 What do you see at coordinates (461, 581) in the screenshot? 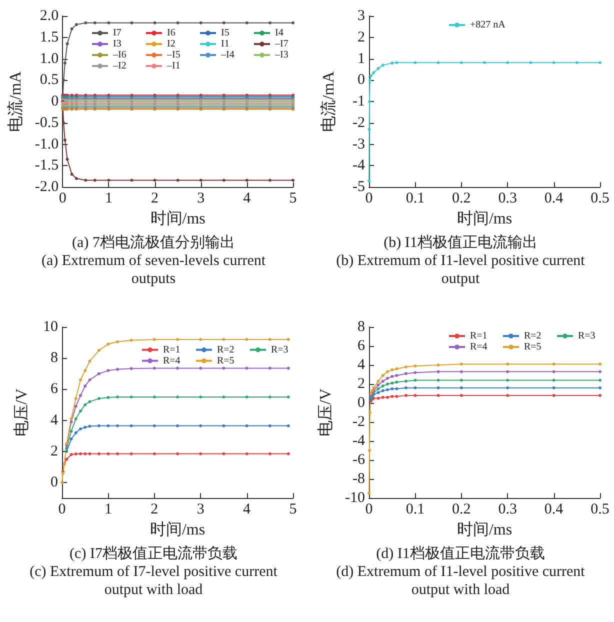
I see `text: (d) Extremum of I1-level positive current output with load` at bounding box center [461, 581].